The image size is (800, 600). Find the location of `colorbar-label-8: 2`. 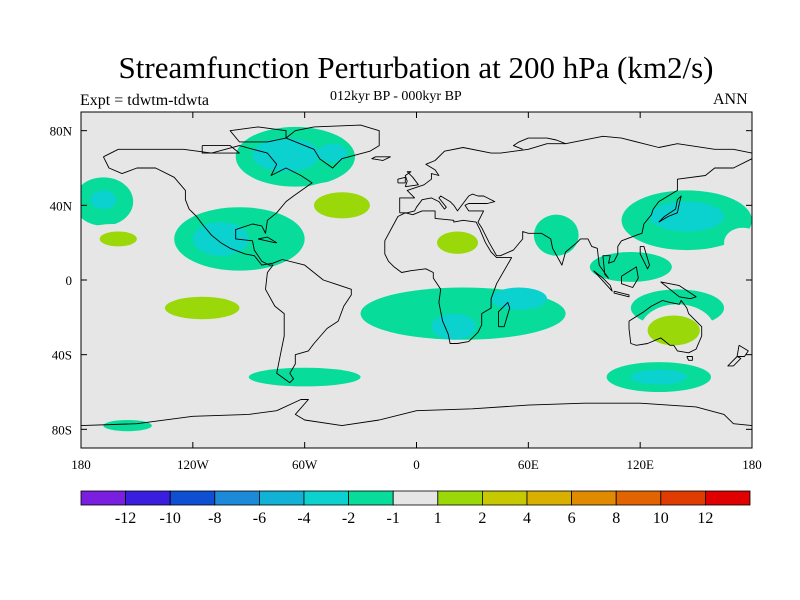

colorbar-label-8: 2 is located at coordinates (482, 518).